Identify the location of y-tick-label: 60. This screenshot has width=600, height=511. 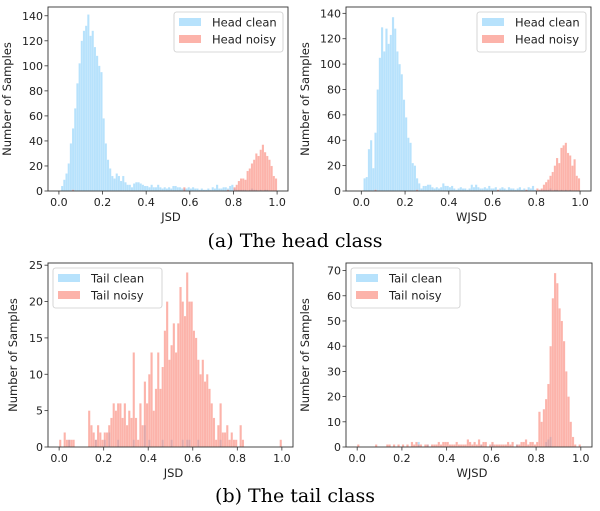
(334, 115).